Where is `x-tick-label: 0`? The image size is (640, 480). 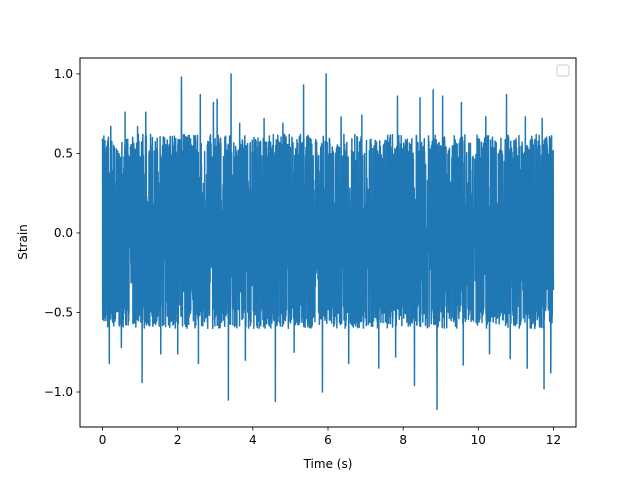
x-tick-label: 0 is located at coordinates (103, 440).